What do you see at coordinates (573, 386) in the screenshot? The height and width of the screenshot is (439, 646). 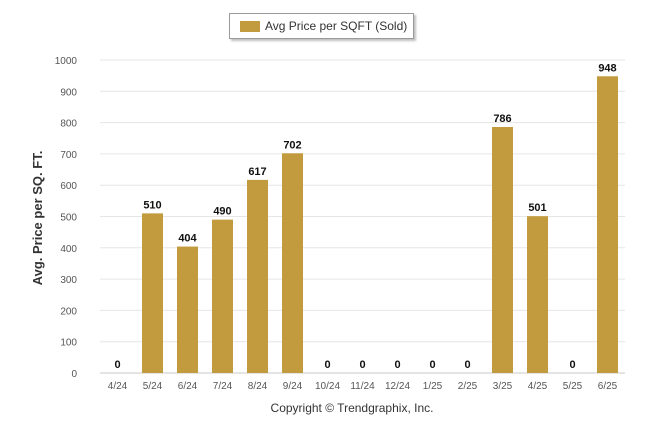 I see `x-tick-label: 5/25` at bounding box center [573, 386].